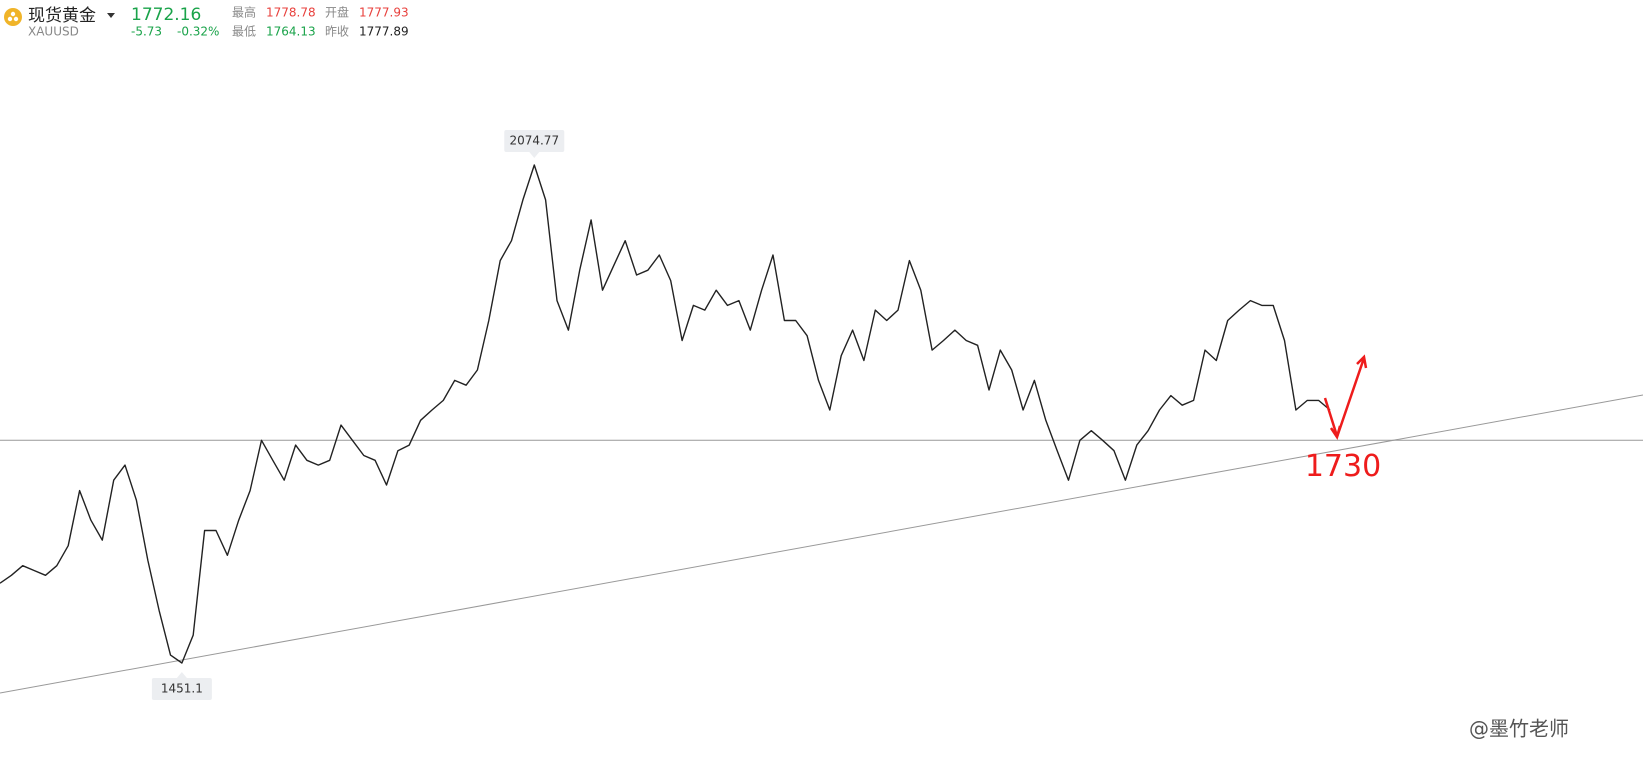  Describe the element at coordinates (384, 13) in the screenshot. I see `stat-value: 1777.93` at that location.